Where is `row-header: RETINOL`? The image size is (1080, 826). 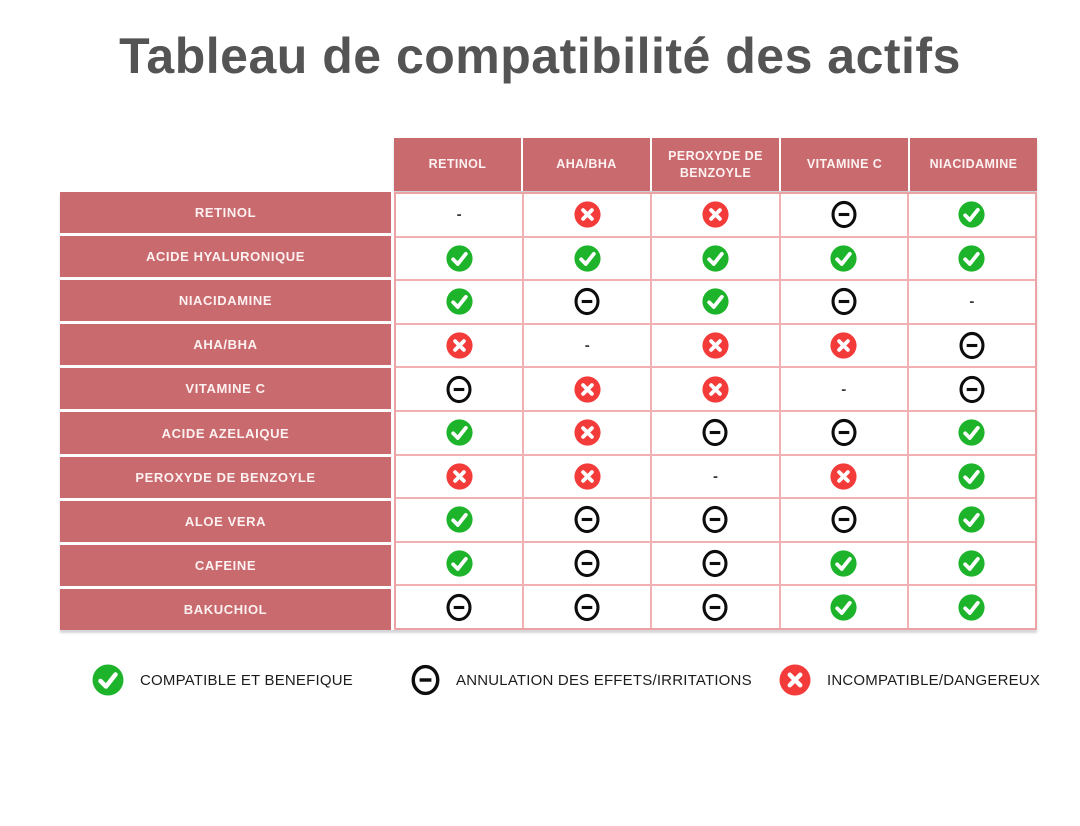 row-header: RETINOL is located at coordinates (225, 213).